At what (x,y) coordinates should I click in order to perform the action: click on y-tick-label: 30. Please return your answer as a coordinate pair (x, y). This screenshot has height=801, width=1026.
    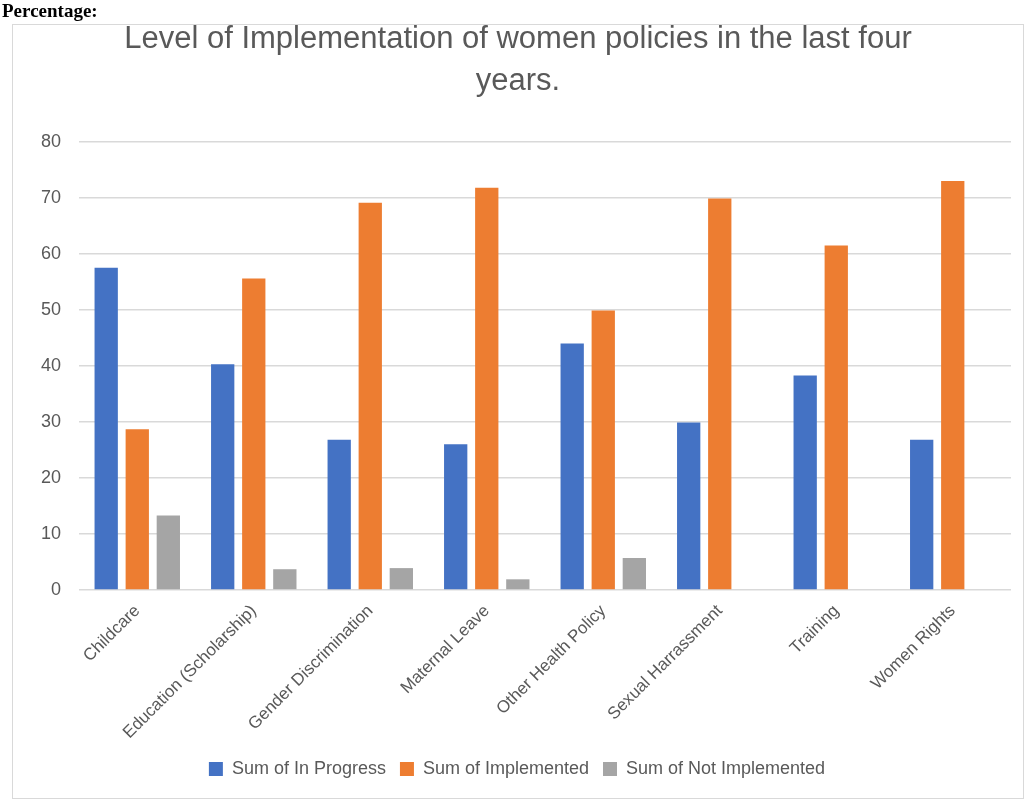
    Looking at the image, I should click on (51, 420).